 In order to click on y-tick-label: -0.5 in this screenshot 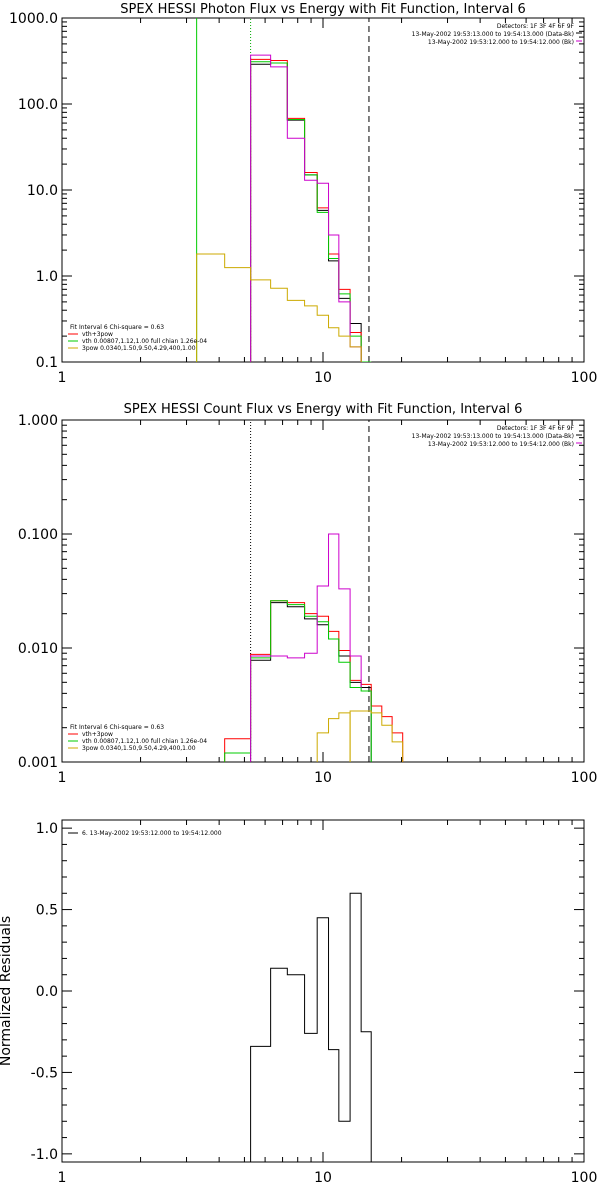, I will do `click(44, 1073)`.